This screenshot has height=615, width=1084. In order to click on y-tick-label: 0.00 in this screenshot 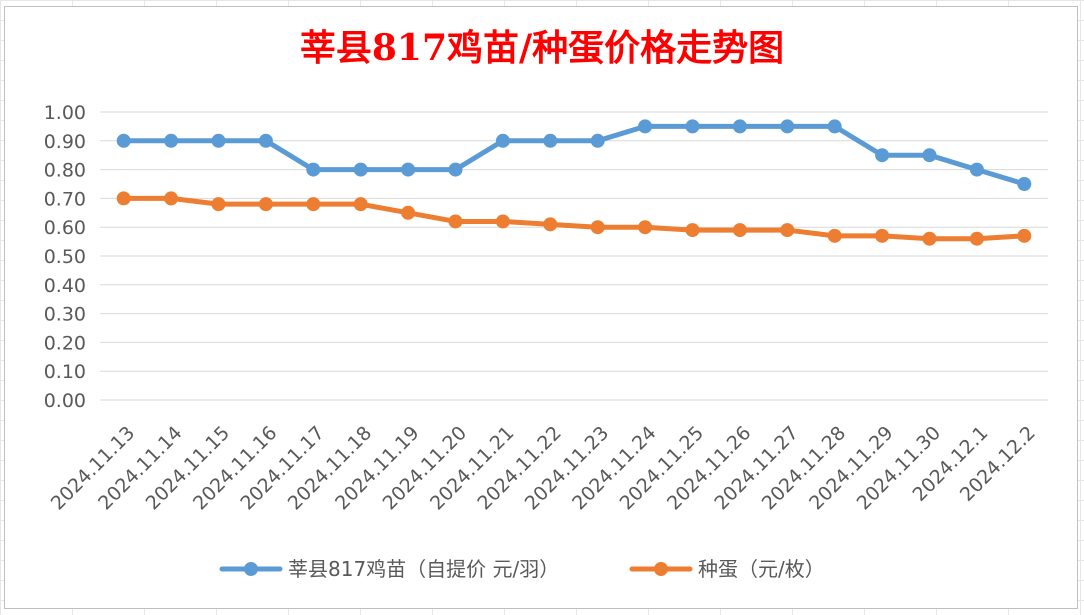, I will do `click(65, 401)`.